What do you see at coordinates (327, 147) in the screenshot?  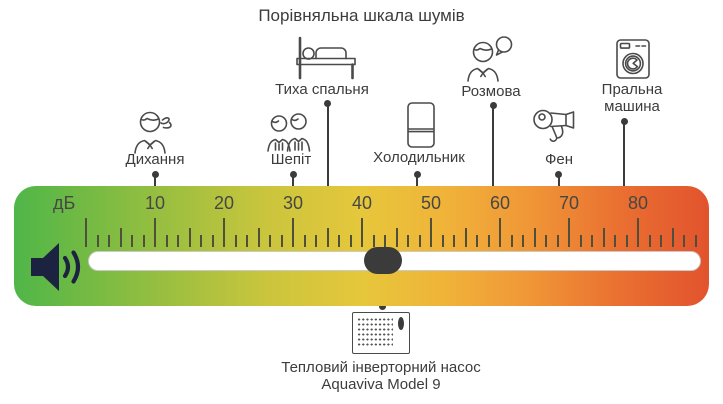 I see `connector-quiet-bedroom` at bounding box center [327, 147].